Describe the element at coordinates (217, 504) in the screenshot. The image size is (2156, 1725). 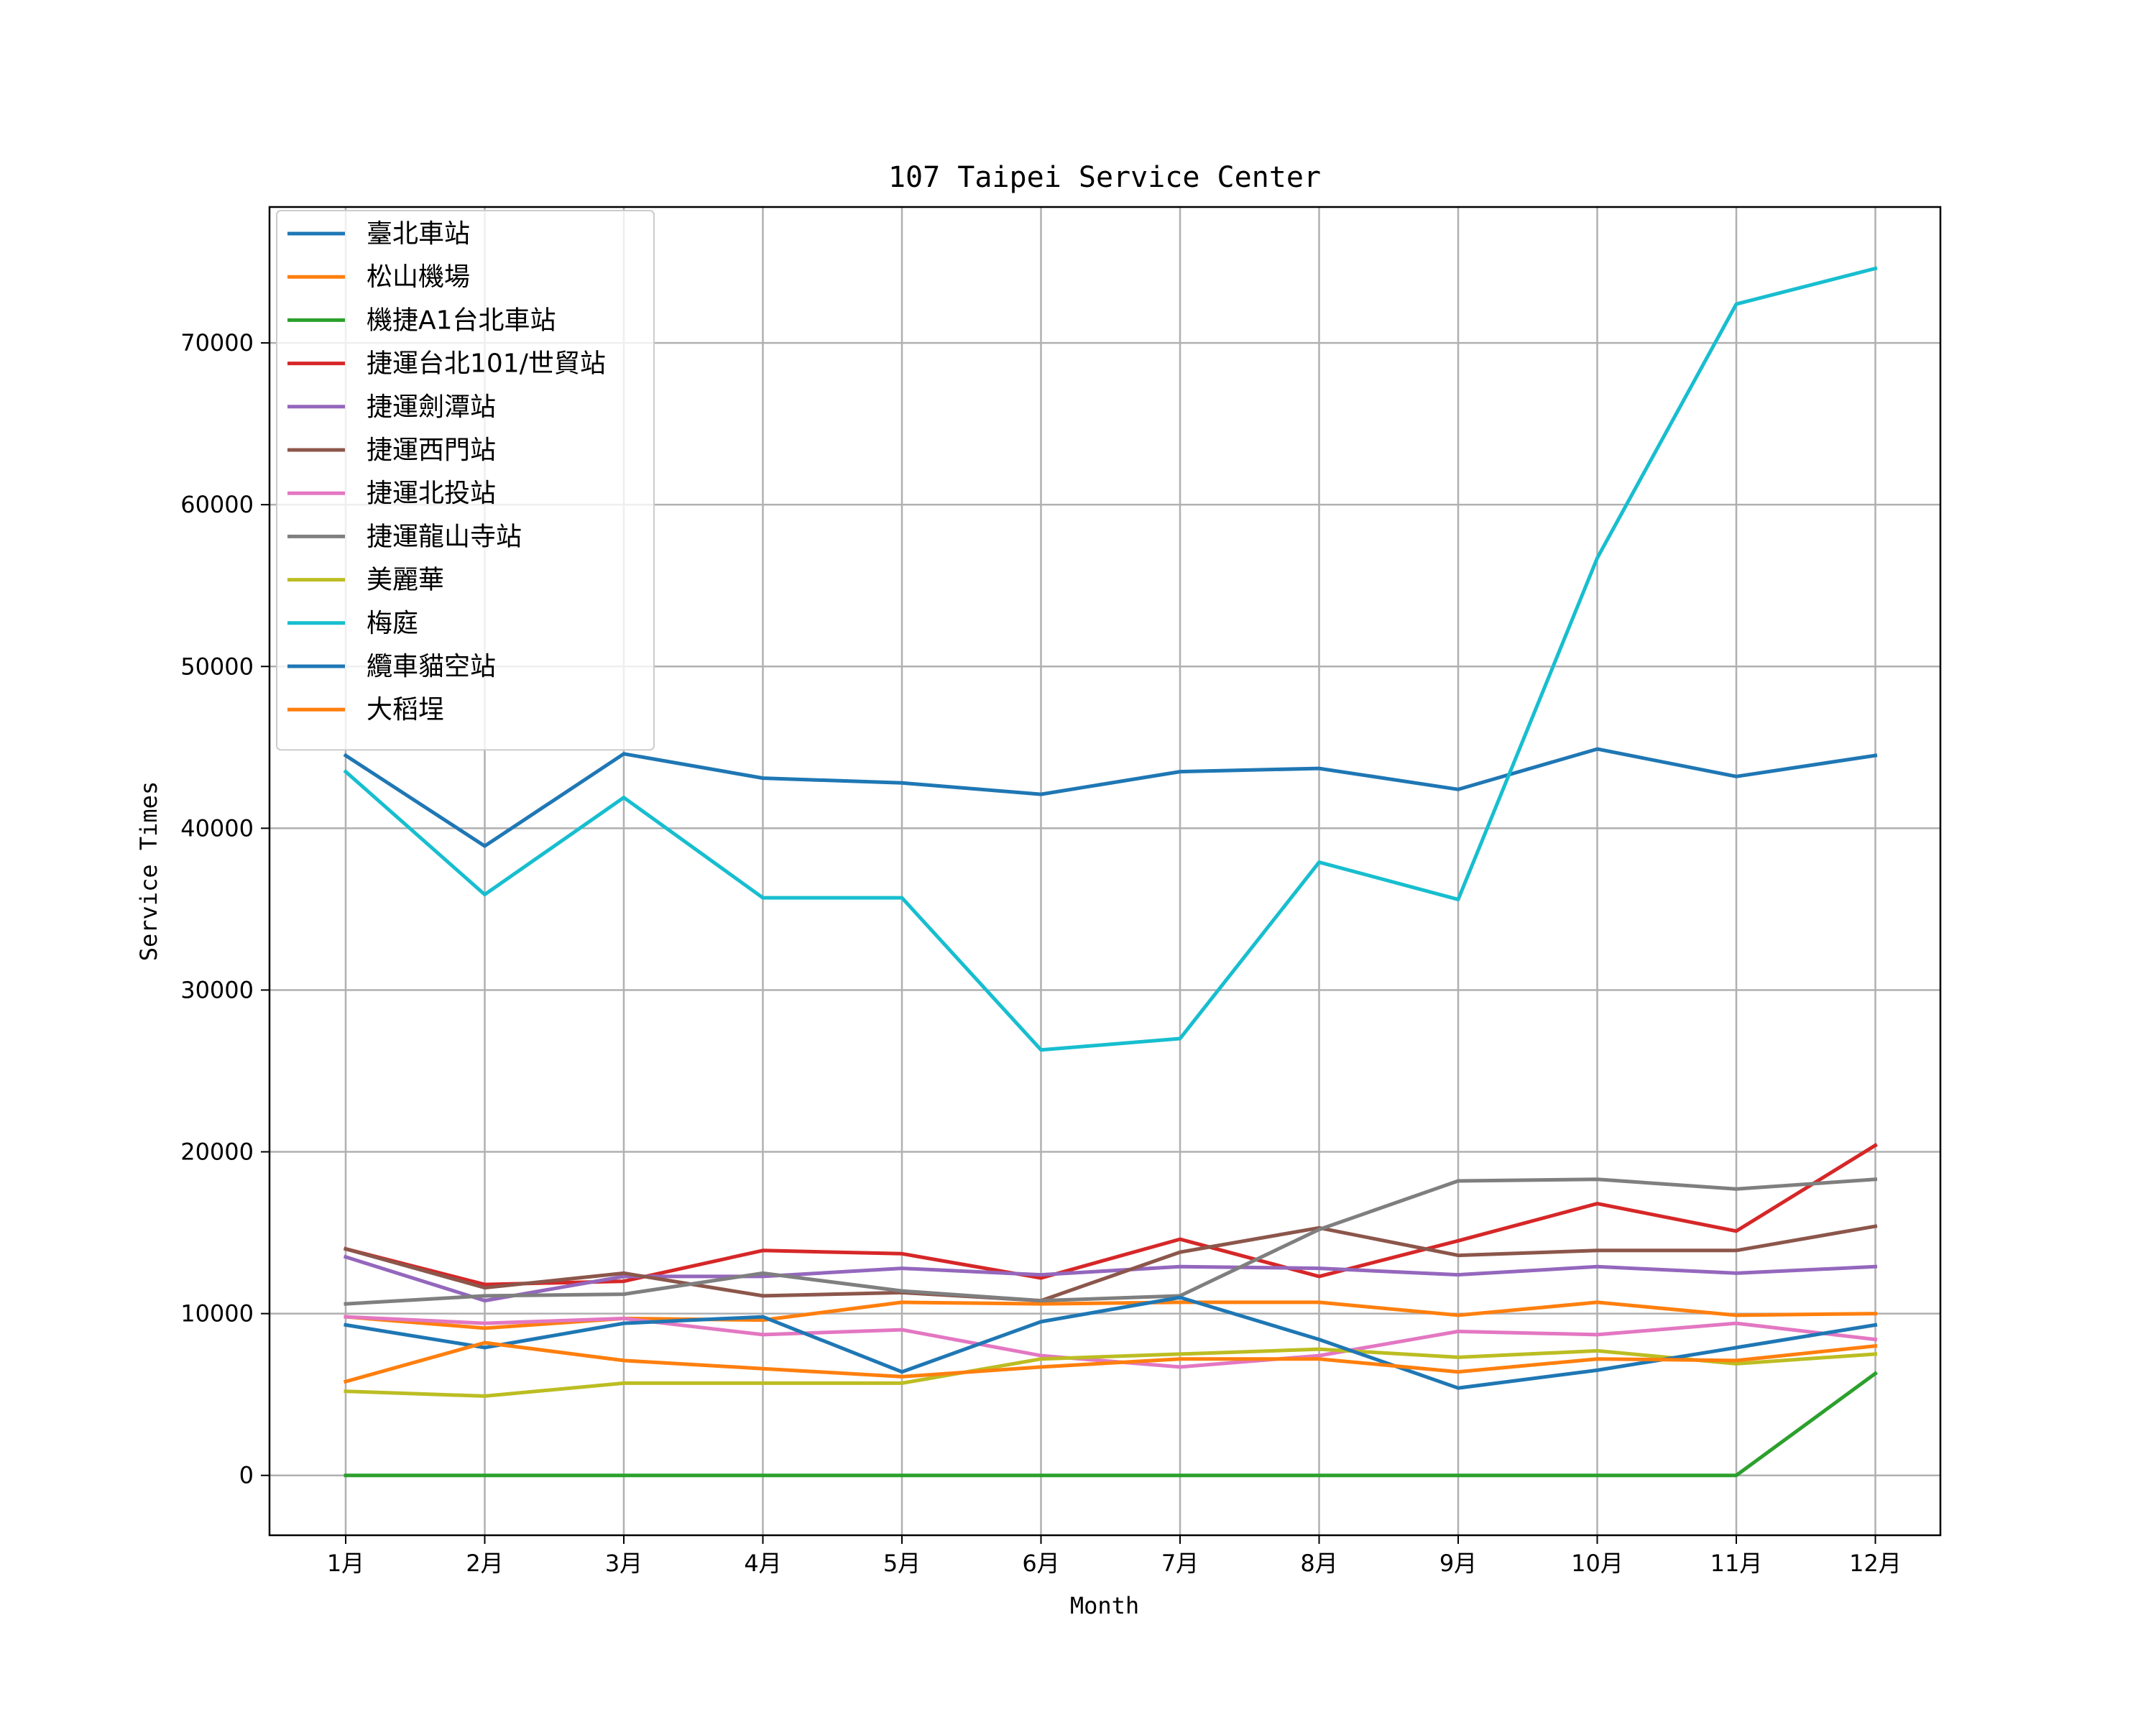
I see `y-tick-label: 60000` at that location.